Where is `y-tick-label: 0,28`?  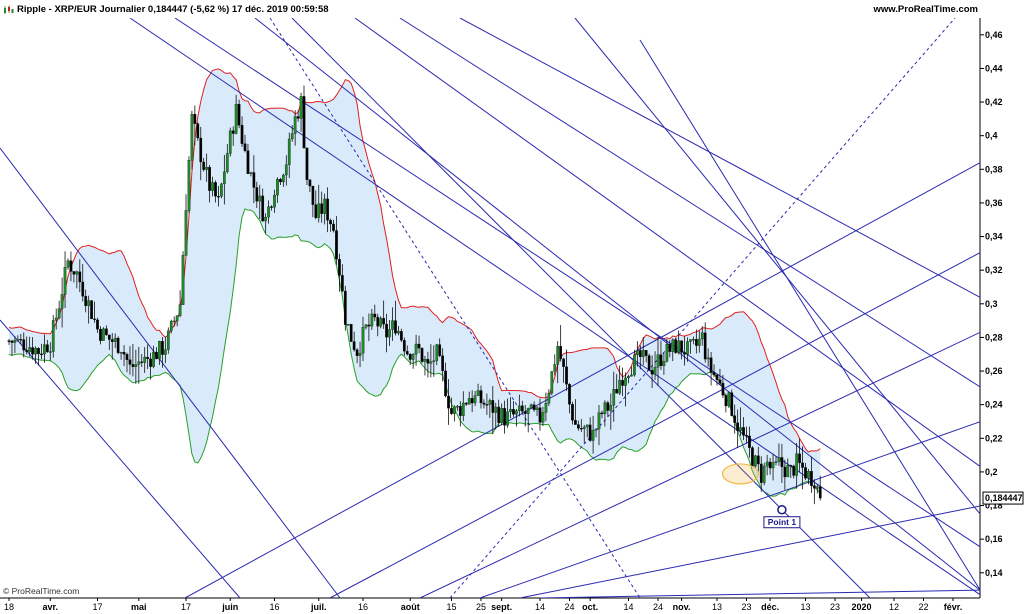 y-tick-label: 0,28 is located at coordinates (994, 337).